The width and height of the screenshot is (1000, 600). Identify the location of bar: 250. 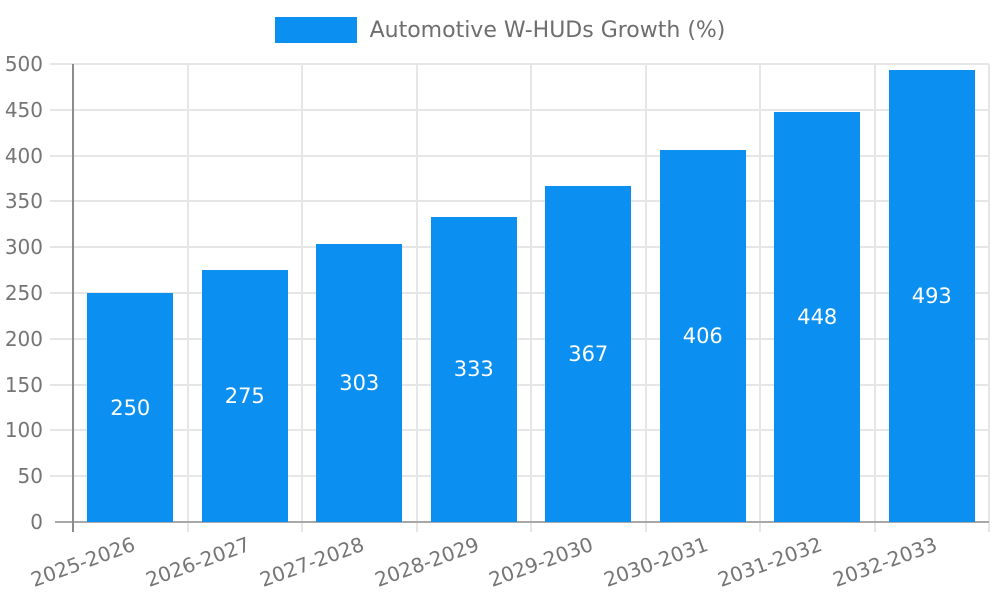
(130, 407).